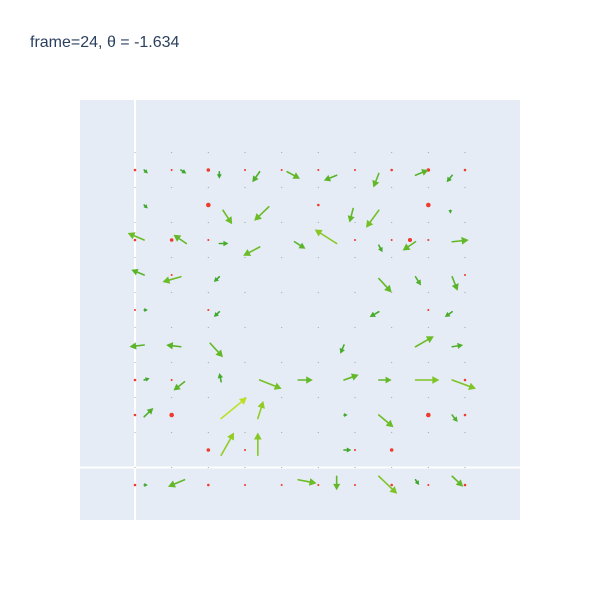 This screenshot has width=600, height=600. I want to click on frame-label: frame, so click(50, 42).